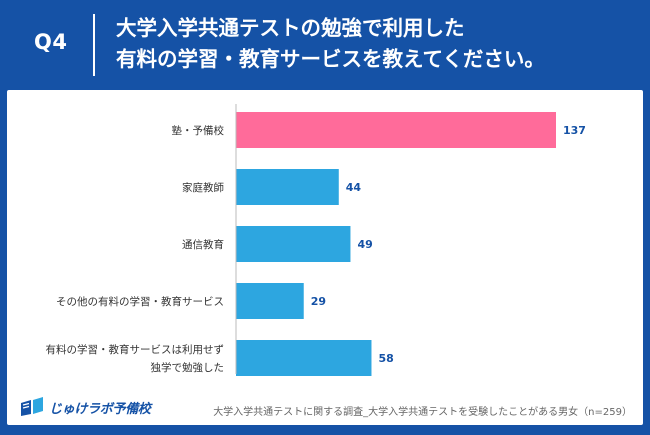 This screenshot has height=435, width=650. What do you see at coordinates (203, 244) in the screenshot?
I see `category-label-2: 通信教育` at bounding box center [203, 244].